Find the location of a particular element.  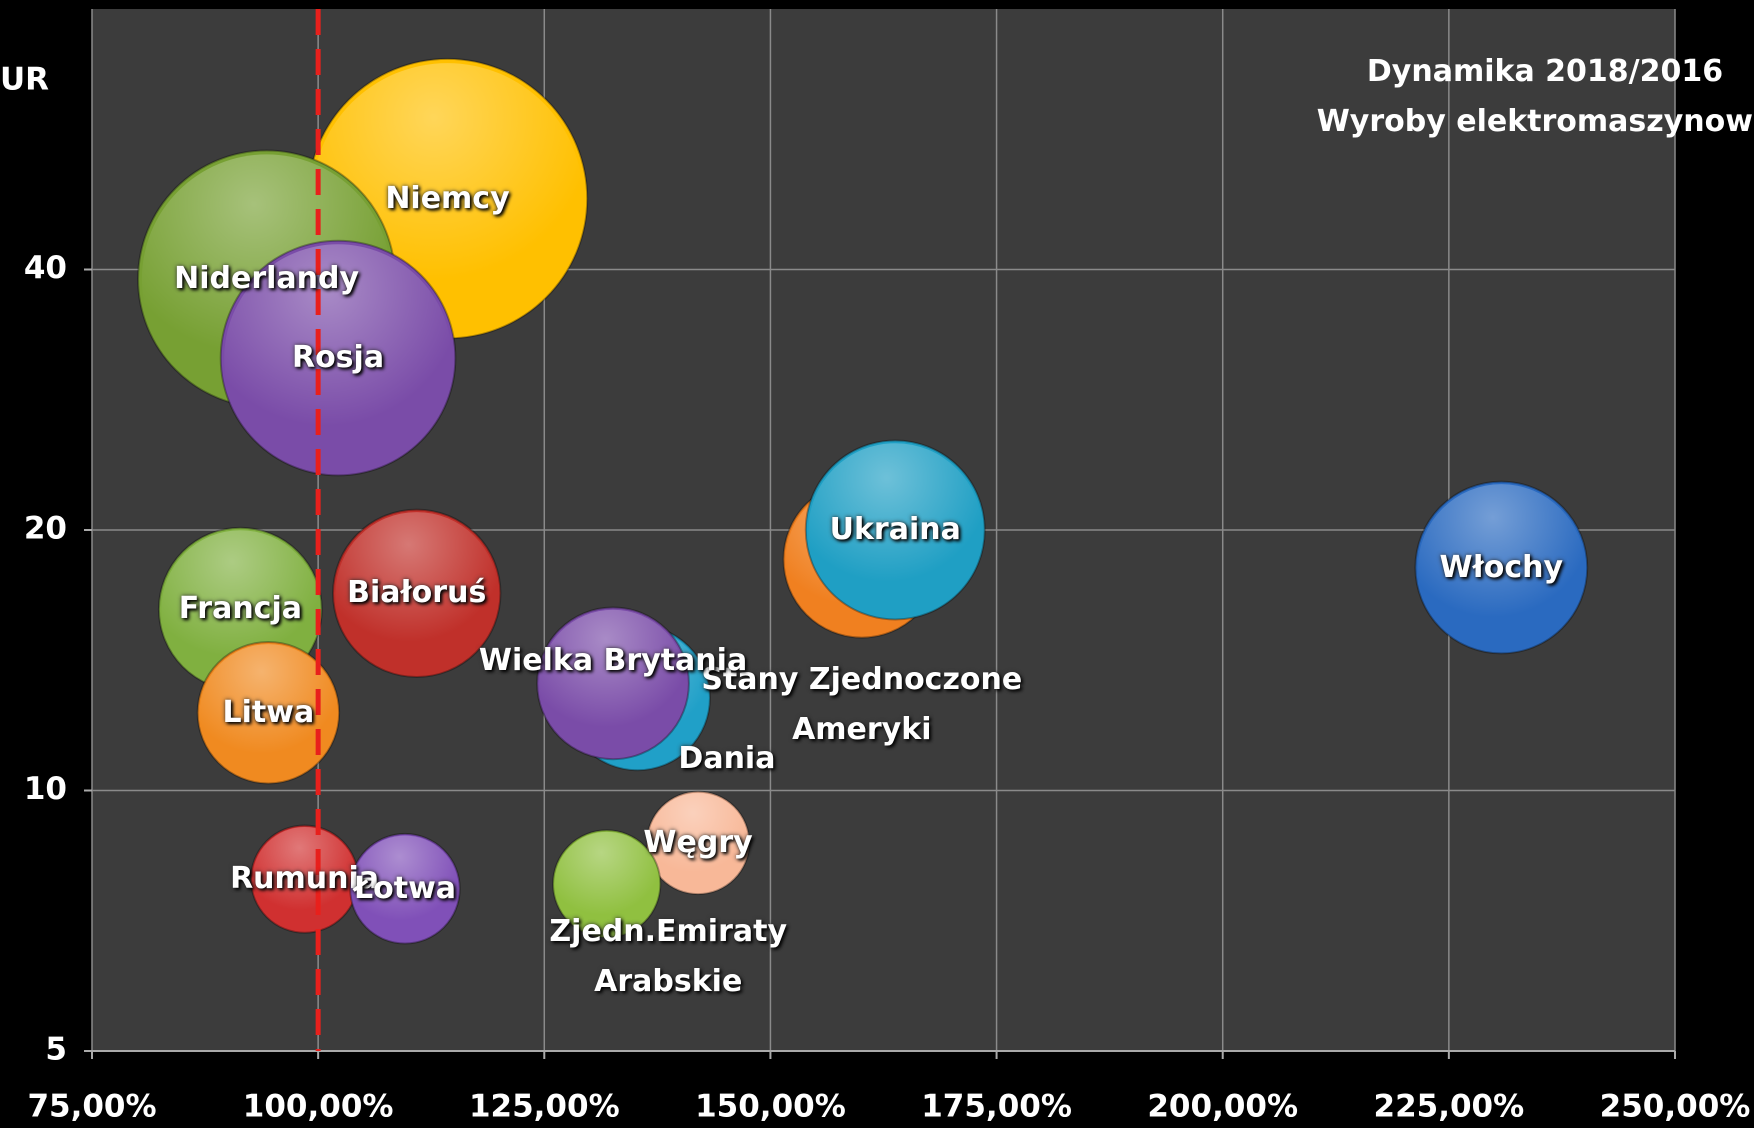

chart-title: Dynamika 2018/2016 is located at coordinates (1545, 71).